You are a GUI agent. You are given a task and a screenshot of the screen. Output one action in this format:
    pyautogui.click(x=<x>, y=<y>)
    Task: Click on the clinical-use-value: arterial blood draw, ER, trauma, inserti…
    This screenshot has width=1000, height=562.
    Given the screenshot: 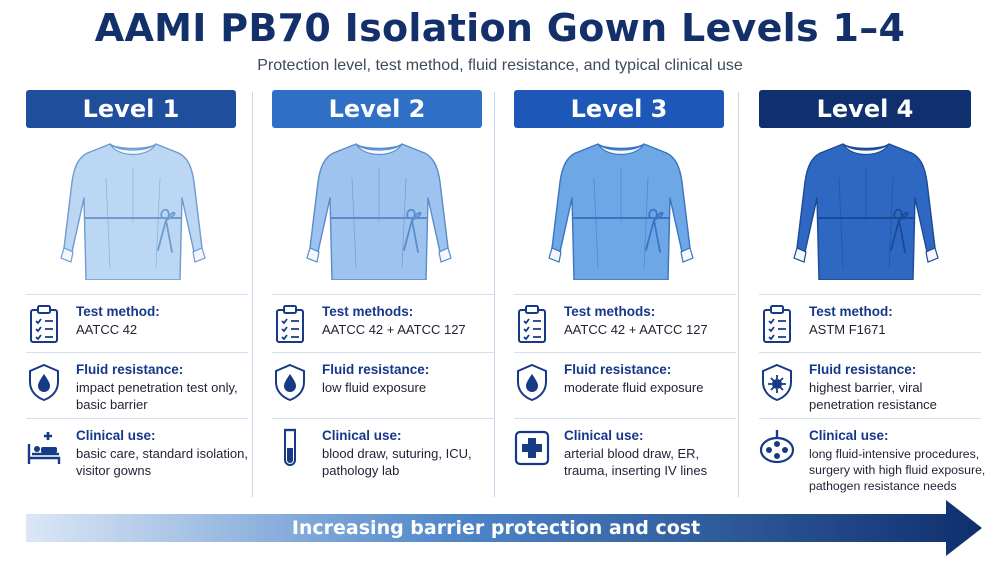 What is the action you would take?
    pyautogui.click(x=636, y=462)
    